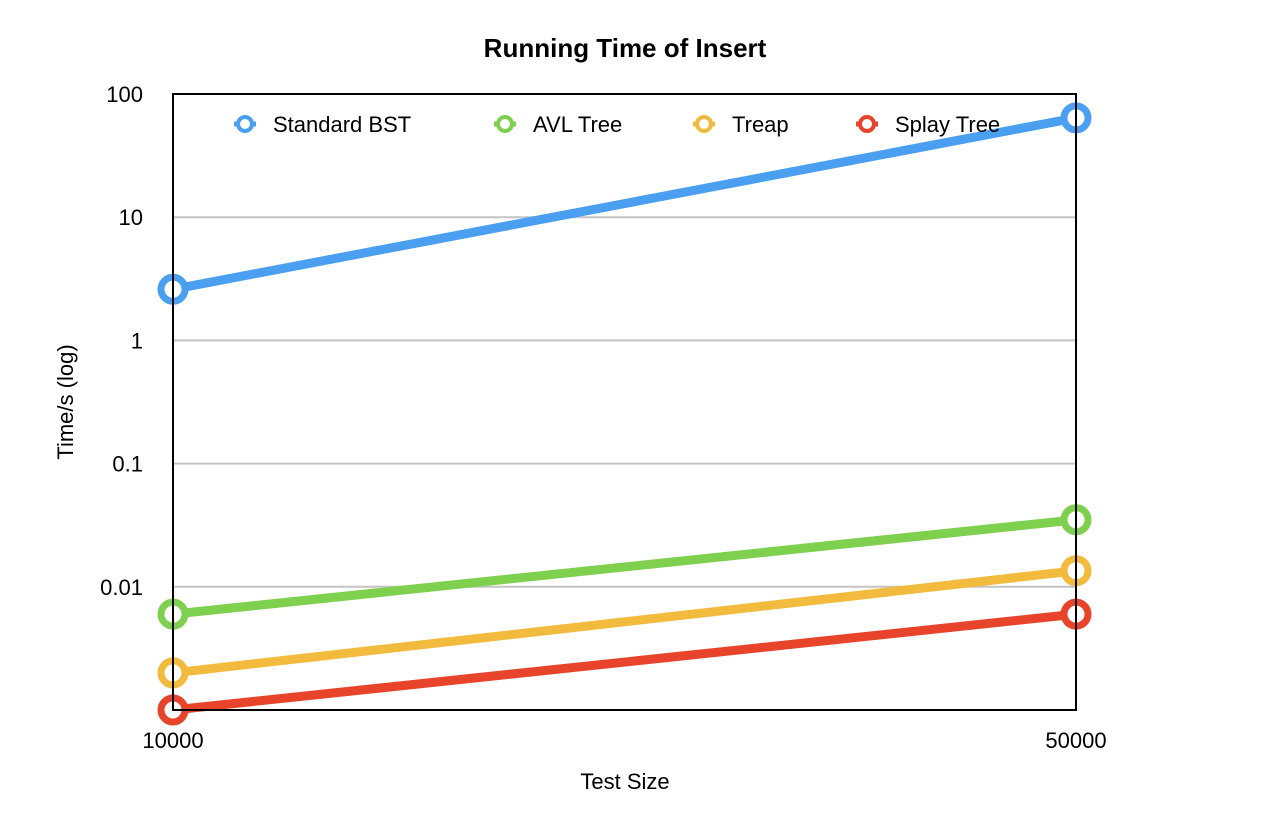  What do you see at coordinates (947, 124) in the screenshot?
I see `legend-label: Splay Tree` at bounding box center [947, 124].